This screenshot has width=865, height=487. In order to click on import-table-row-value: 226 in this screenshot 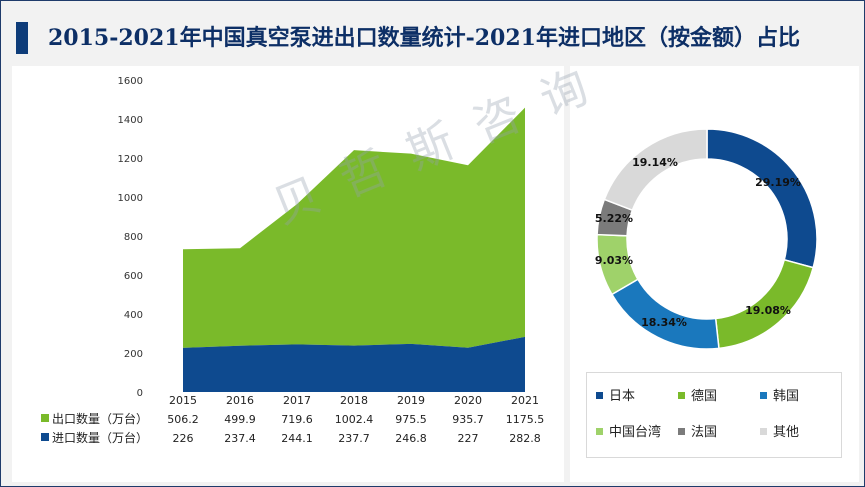, I will do `click(183, 438)`.